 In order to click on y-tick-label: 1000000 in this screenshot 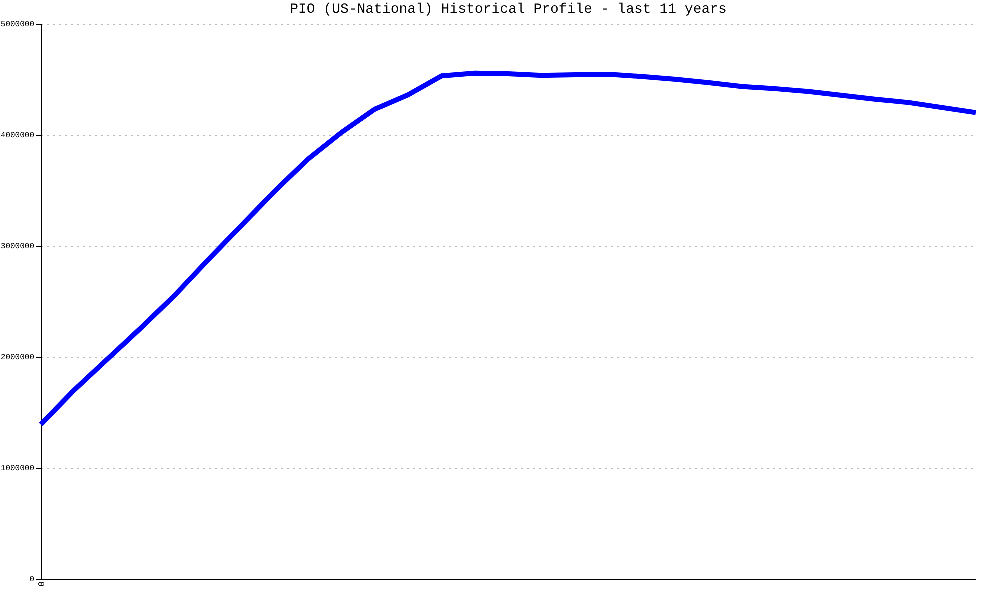, I will do `click(17, 469)`.